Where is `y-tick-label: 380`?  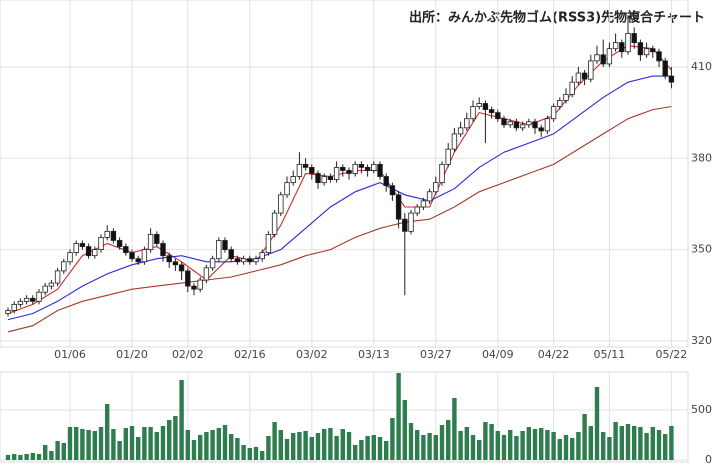
y-tick-label: 380 is located at coordinates (701, 157).